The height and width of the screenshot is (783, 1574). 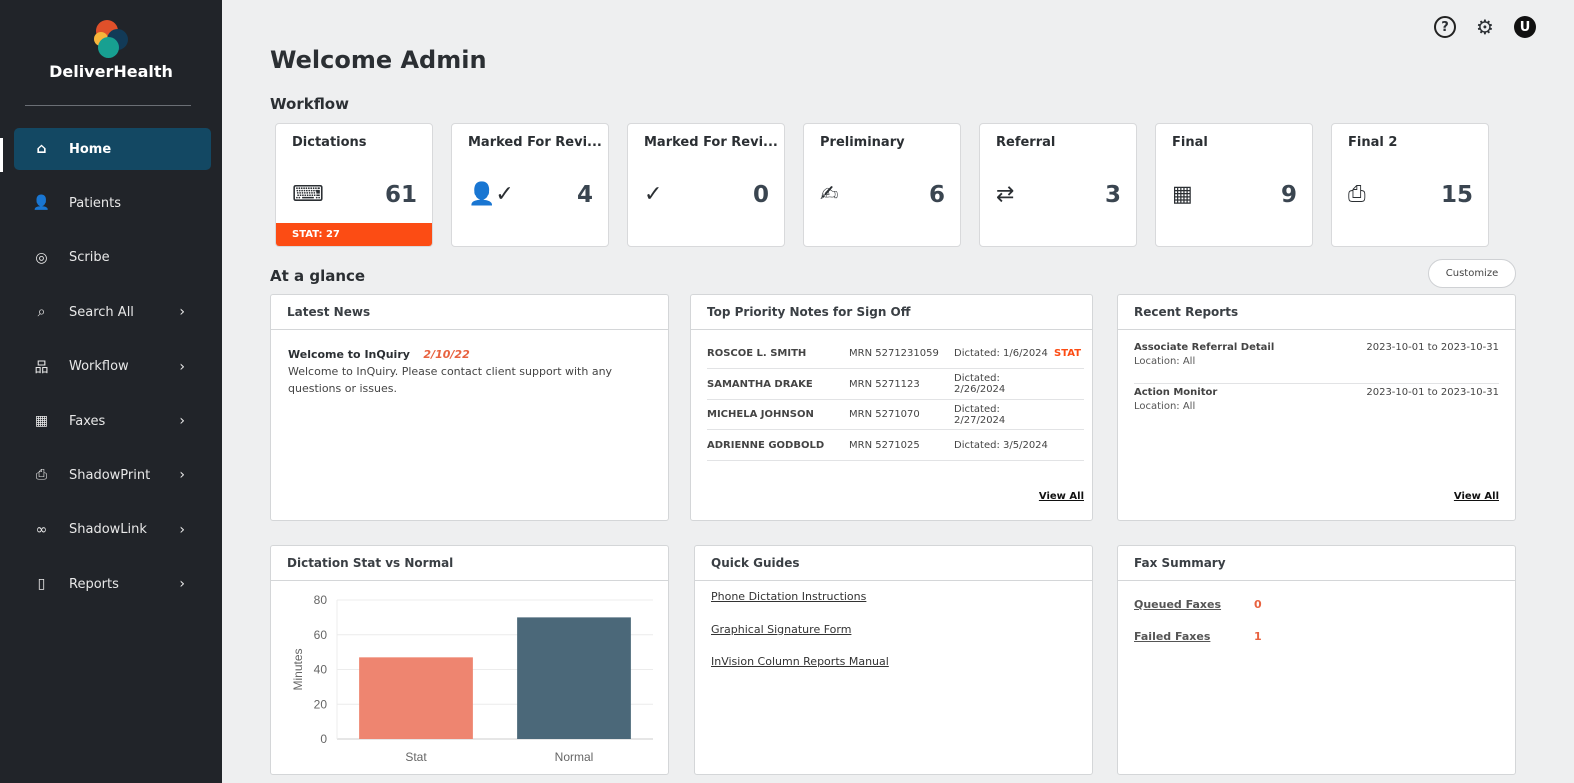 I want to click on sidebar-item-home: ⌂ Home, so click(x=112, y=149).